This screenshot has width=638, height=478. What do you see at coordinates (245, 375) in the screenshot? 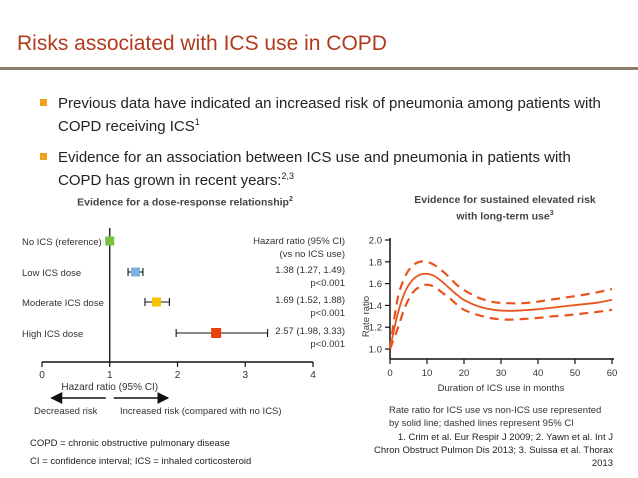
I see `x-tick-label: 3` at bounding box center [245, 375].